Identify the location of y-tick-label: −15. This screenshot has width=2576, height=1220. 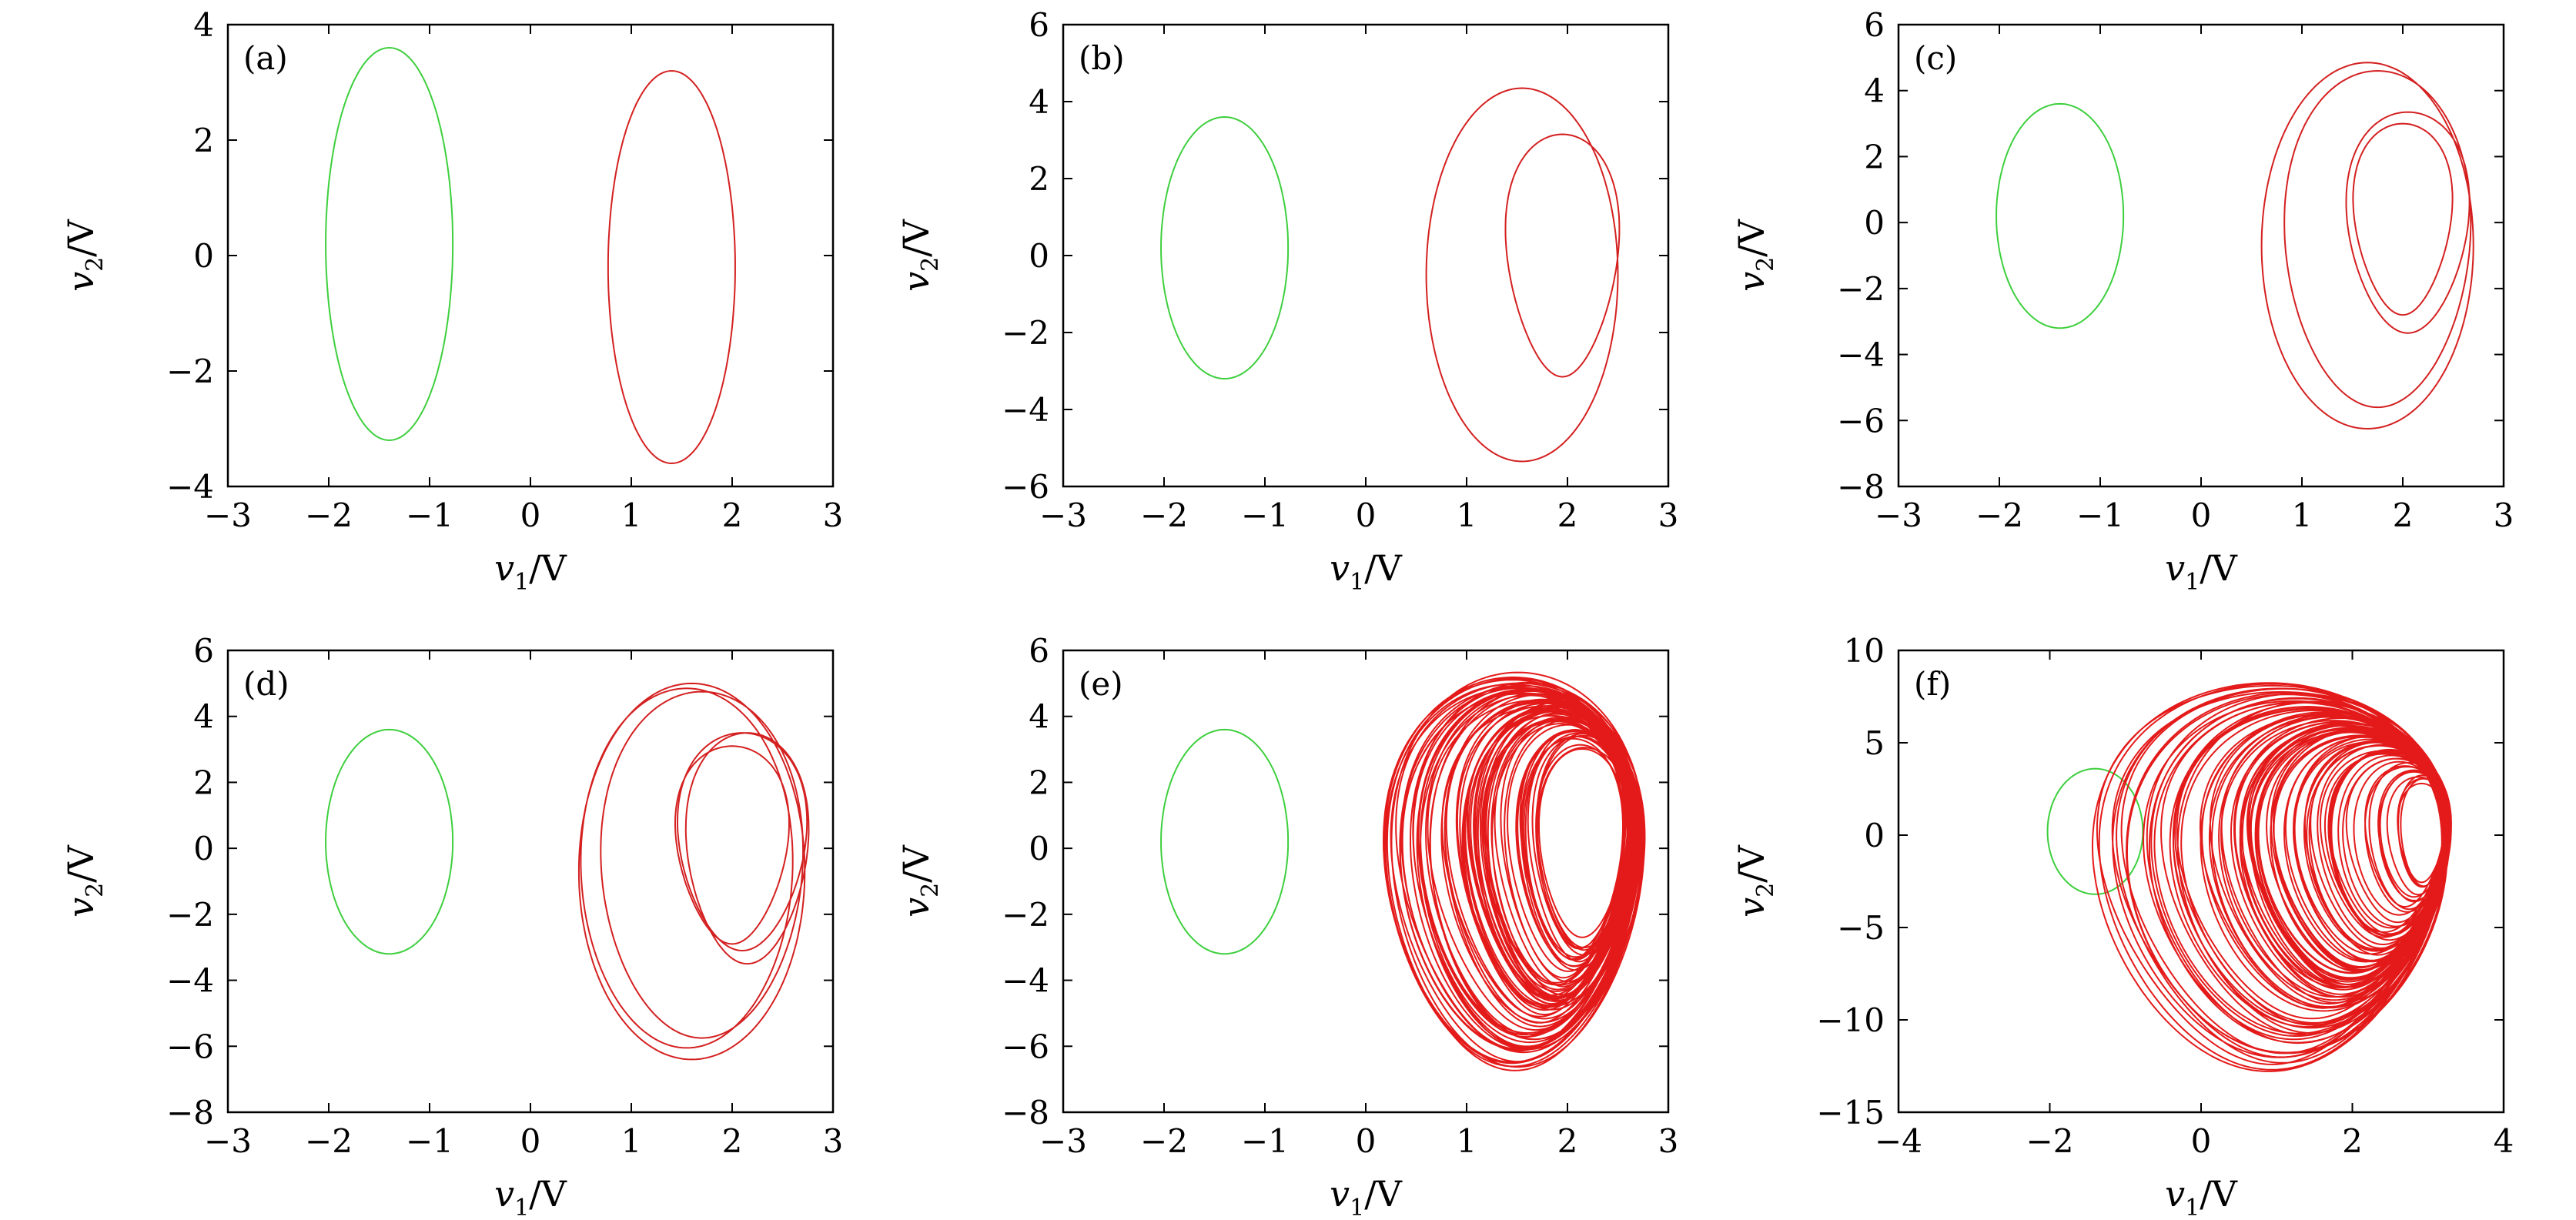
(1851, 1112).